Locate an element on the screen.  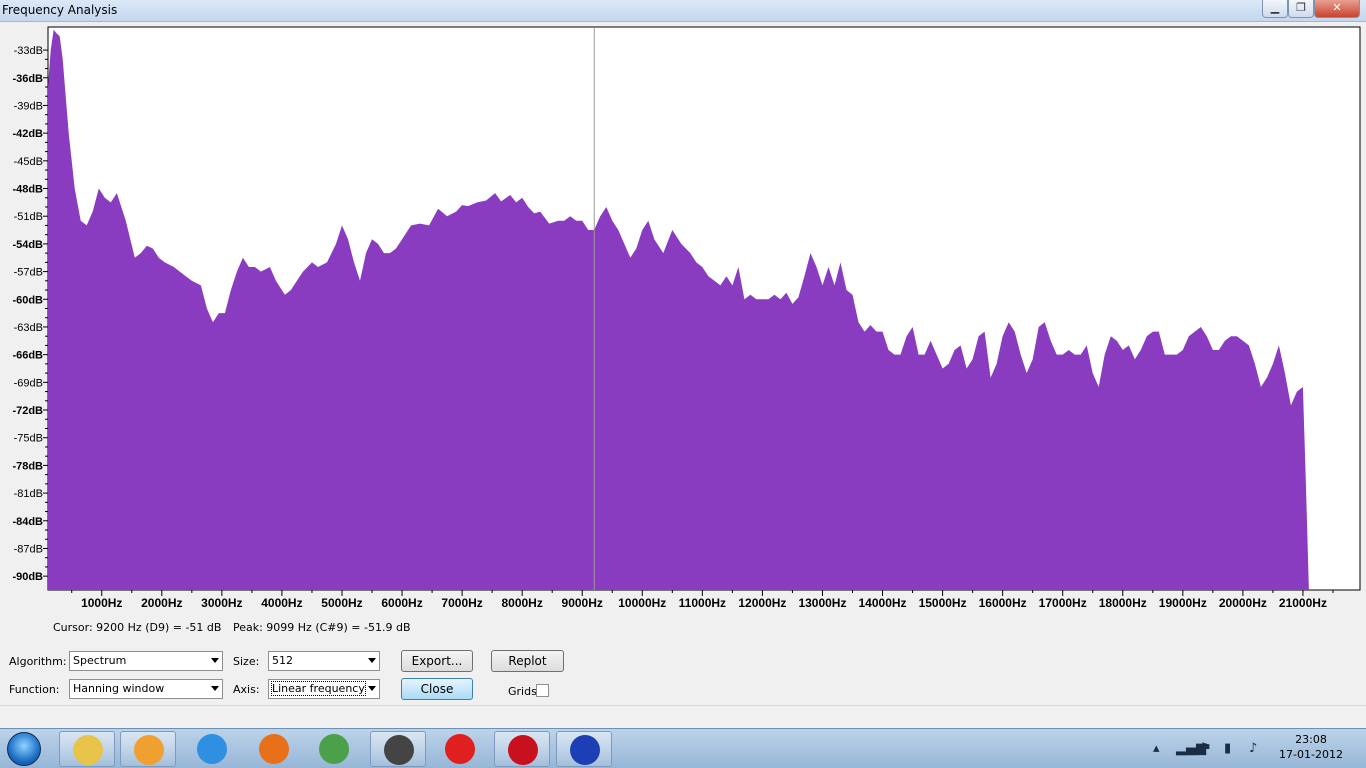
y-tick-label: -90dB is located at coordinates (27, 577).